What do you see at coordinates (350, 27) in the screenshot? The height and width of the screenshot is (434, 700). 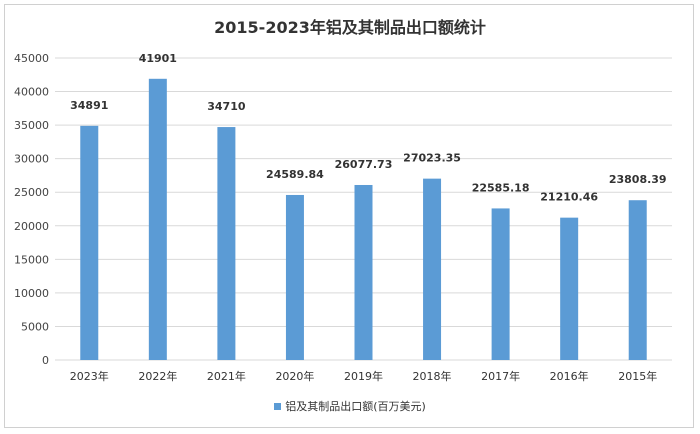 I see `chart-title: 2015-2023年铝及其制品出口额统计` at bounding box center [350, 27].